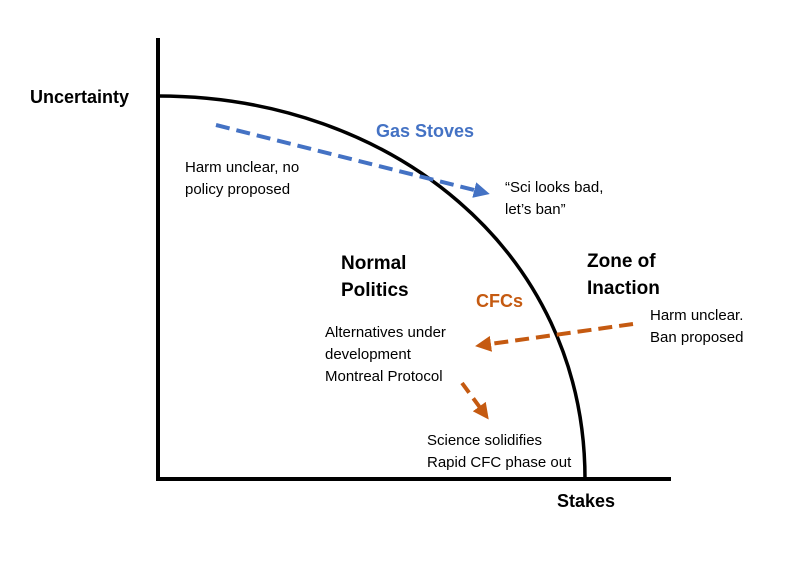 The height and width of the screenshot is (561, 805). I want to click on gas-stoves-end-note-line-2: let’s ban”, so click(535, 209).